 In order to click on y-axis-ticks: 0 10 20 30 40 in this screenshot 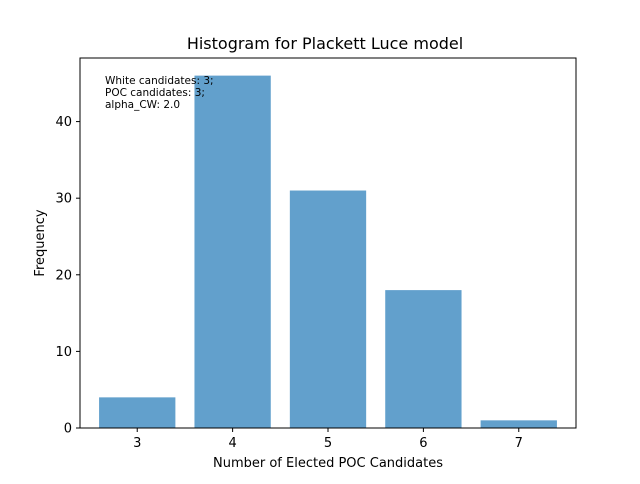, I will do `click(67, 276)`.